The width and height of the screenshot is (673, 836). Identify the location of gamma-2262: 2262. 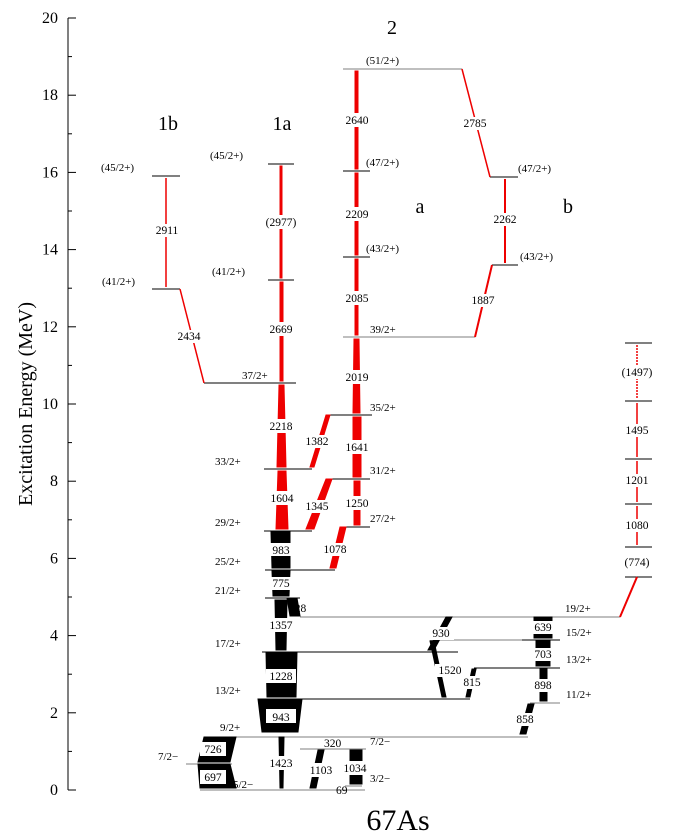
(505, 220).